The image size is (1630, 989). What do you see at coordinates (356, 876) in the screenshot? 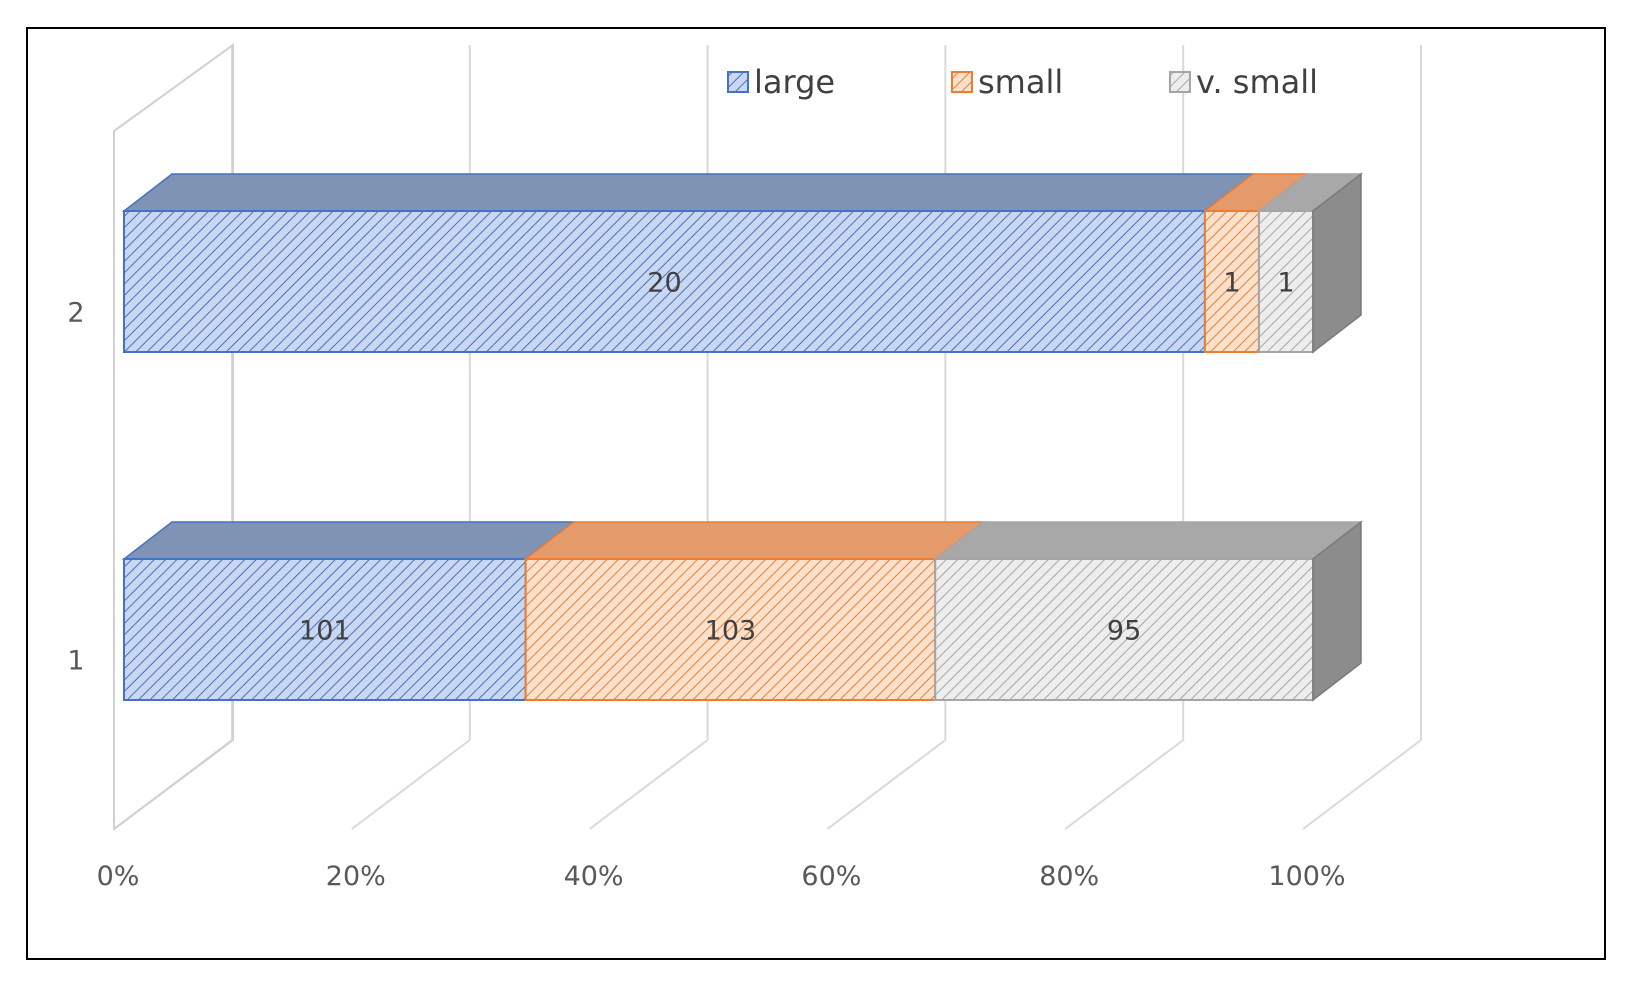
I see `x-tick-label-20: 20%` at bounding box center [356, 876].